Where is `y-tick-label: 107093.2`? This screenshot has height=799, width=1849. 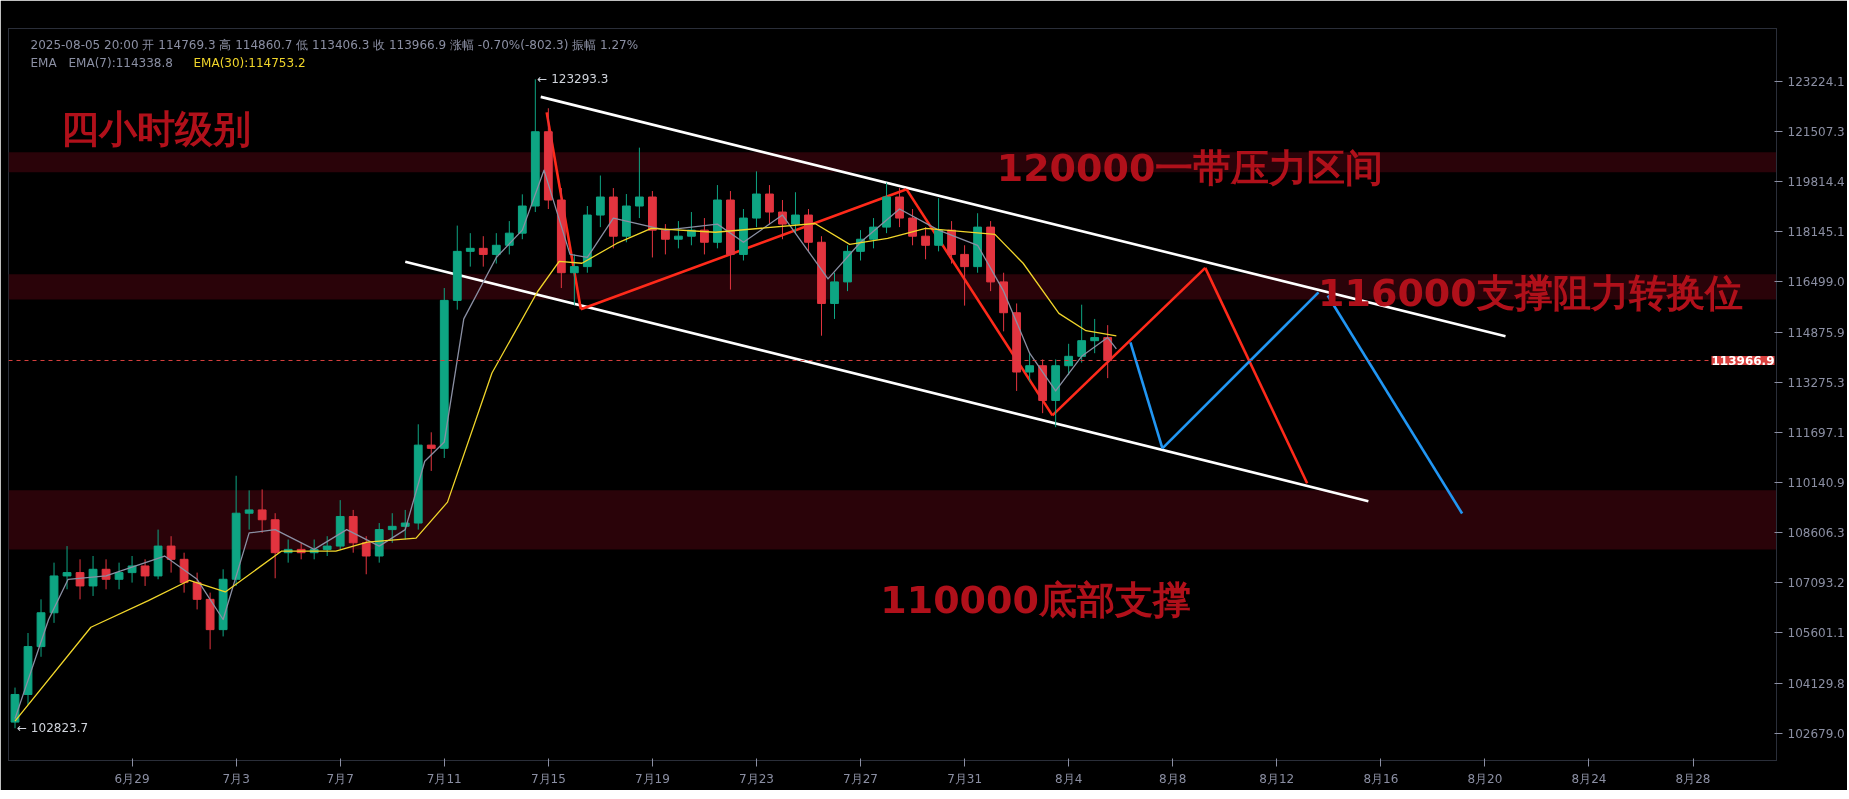
y-tick-label: 107093.2 is located at coordinates (1816, 583).